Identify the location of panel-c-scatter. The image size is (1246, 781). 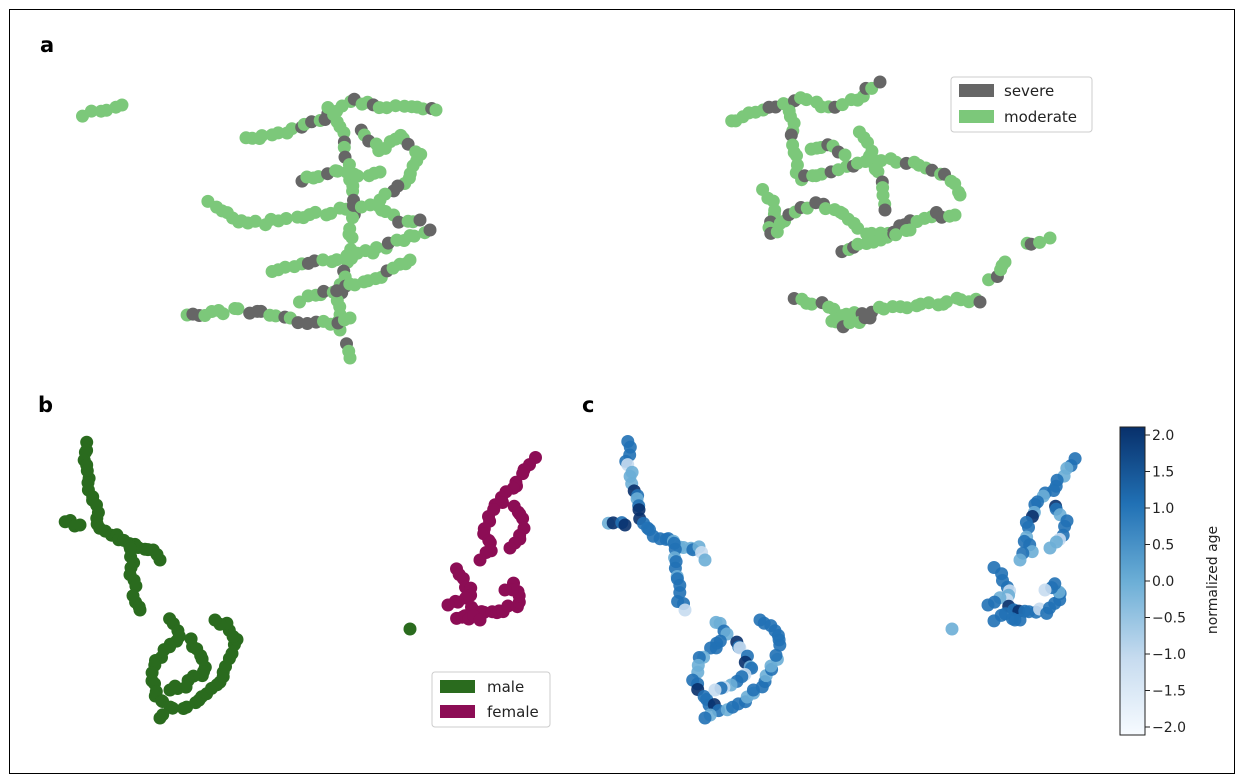
(841, 580).